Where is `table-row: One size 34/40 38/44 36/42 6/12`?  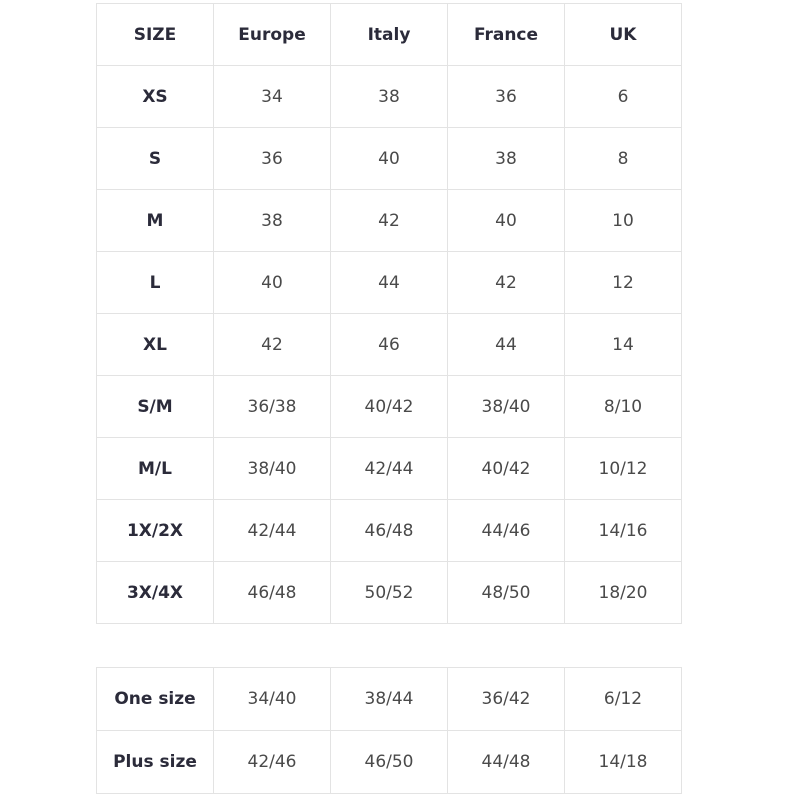 table-row: One size 34/40 38/44 36/42 6/12 is located at coordinates (389, 699).